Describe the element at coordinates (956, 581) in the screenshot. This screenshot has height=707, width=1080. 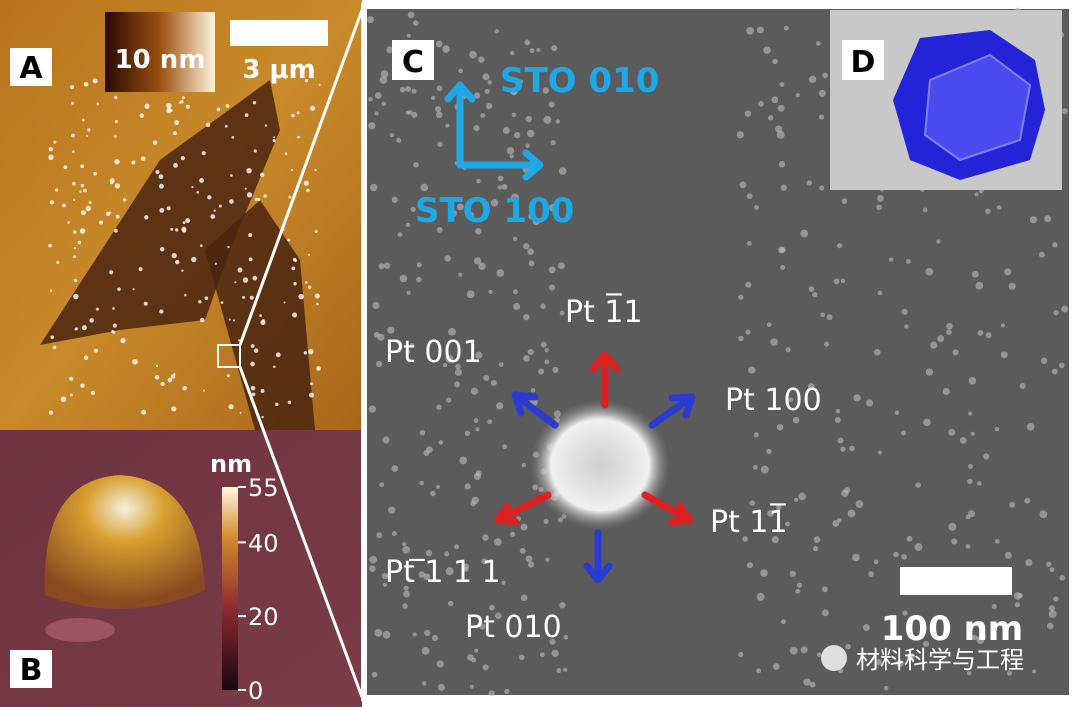
I see `scale-bar` at that location.